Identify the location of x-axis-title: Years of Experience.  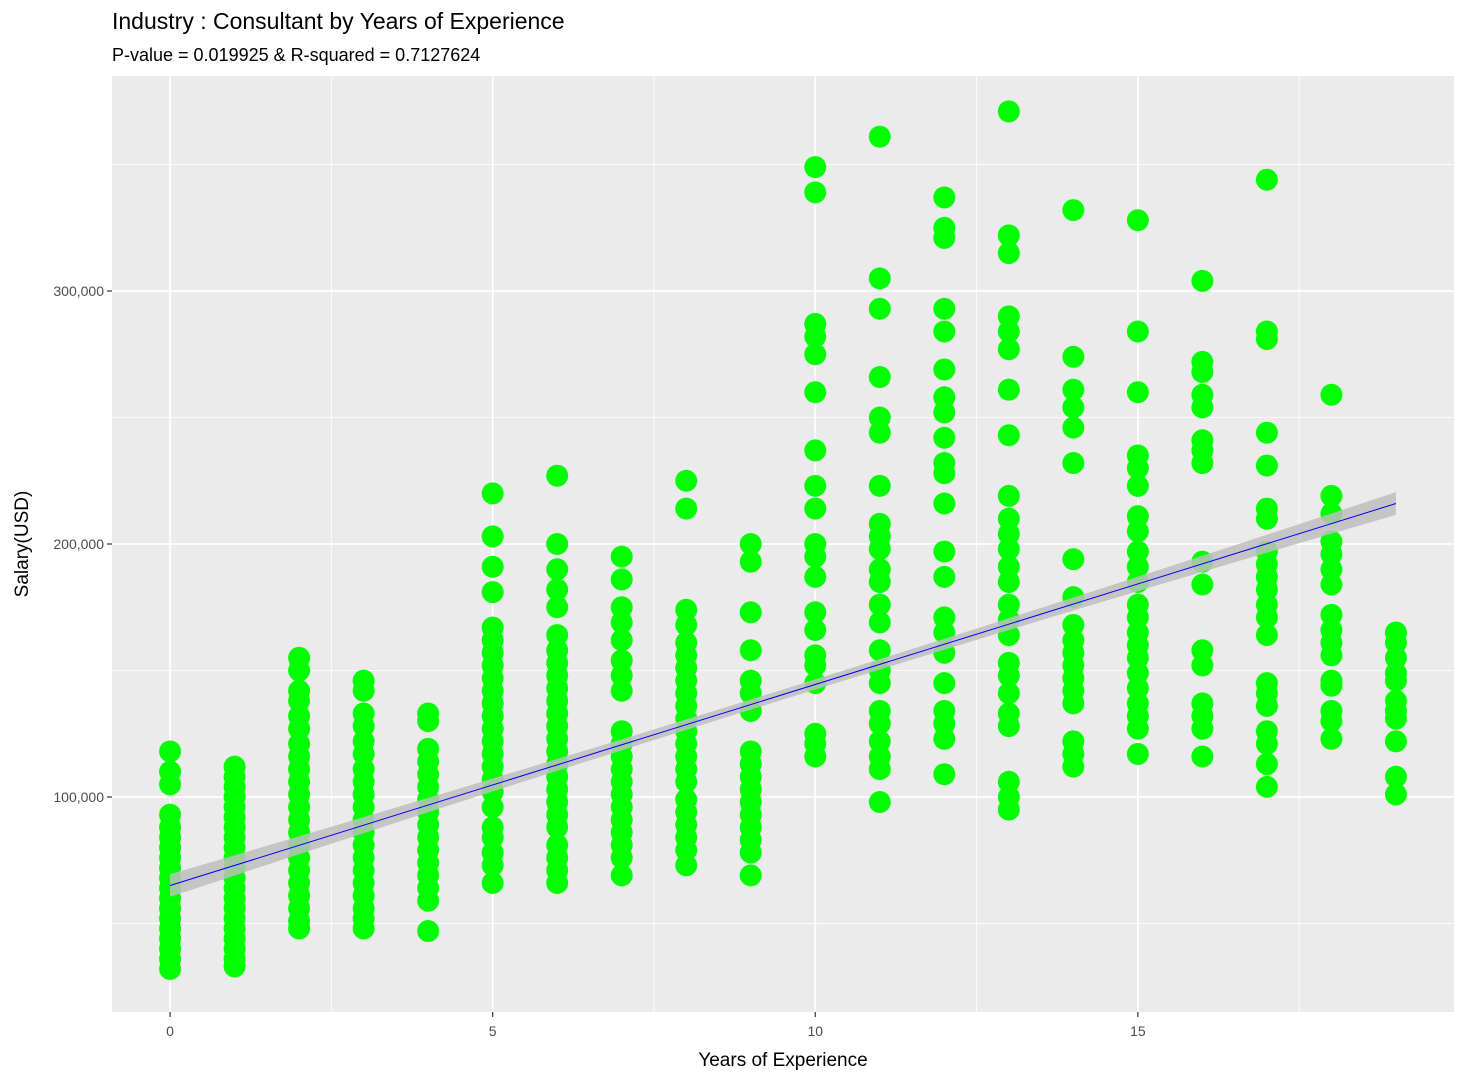
(782, 1060).